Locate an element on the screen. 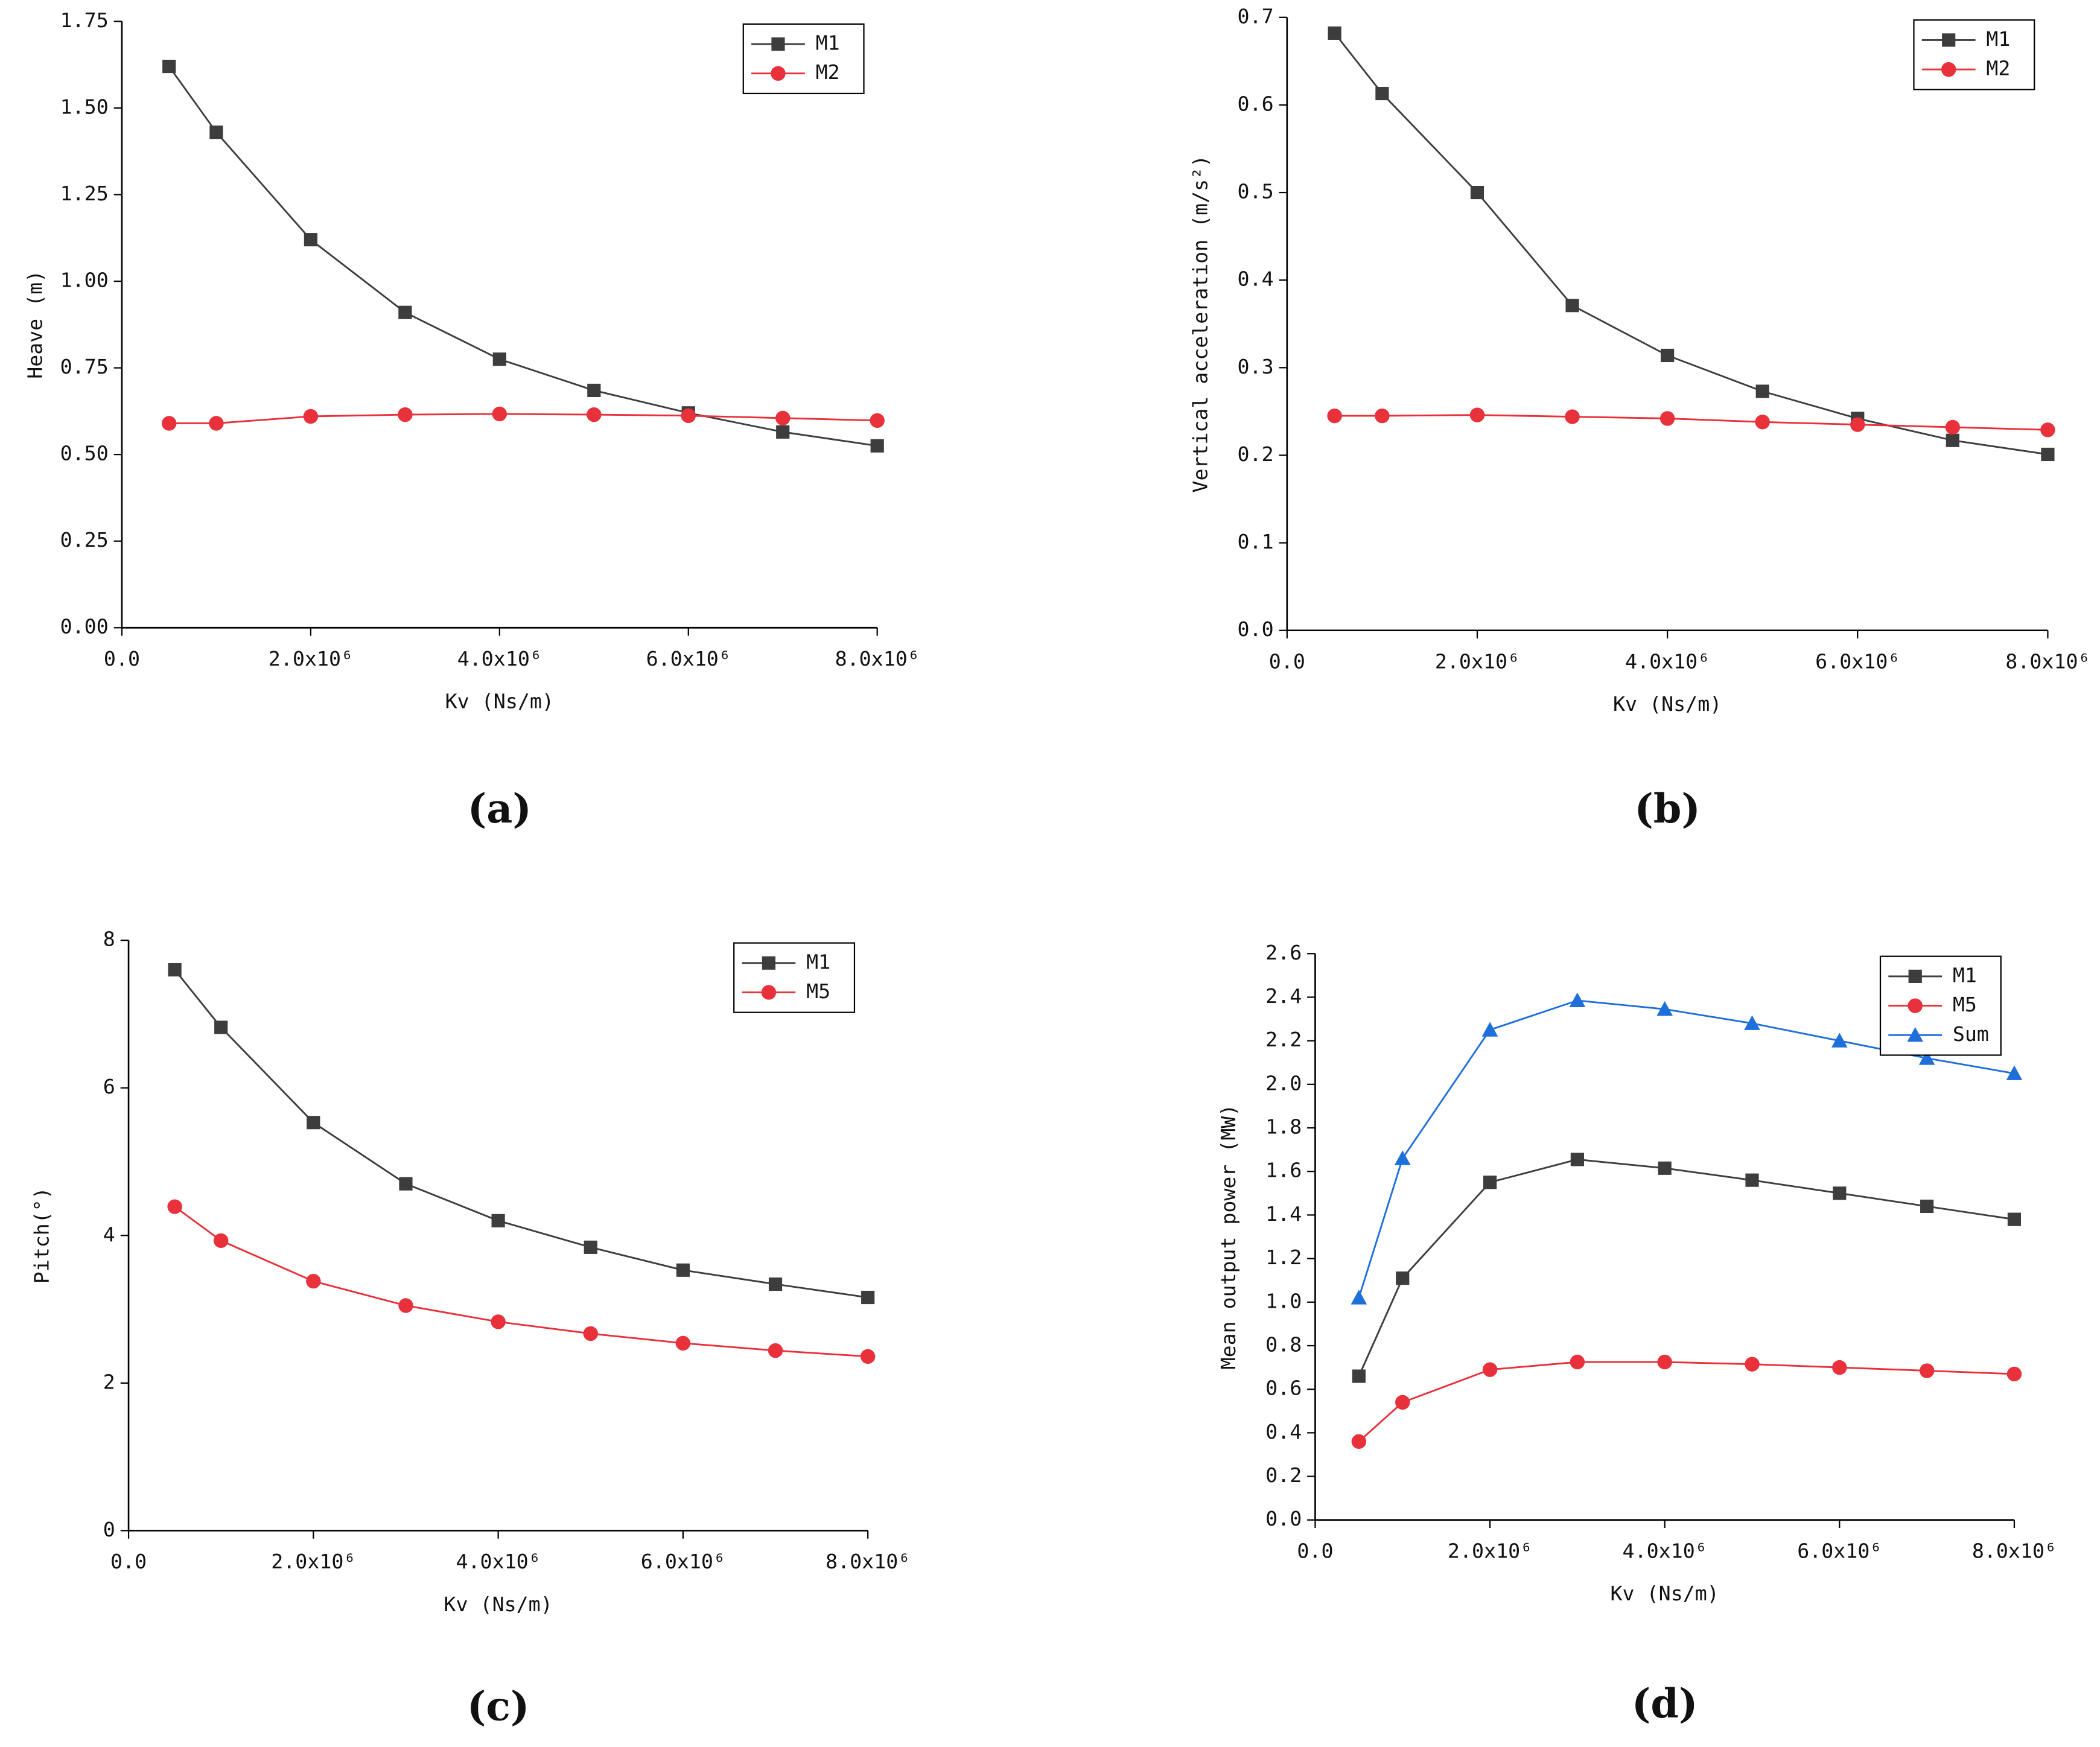 This screenshot has height=1747, width=2100. y-tick-label: 1.50 is located at coordinates (84, 106).